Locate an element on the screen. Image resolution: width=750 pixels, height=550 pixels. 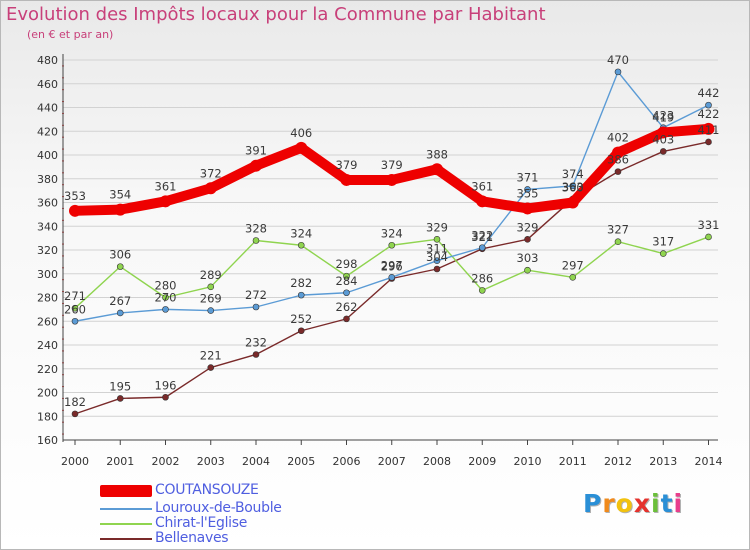
data-point-coutansouze-2012 is located at coordinates (618, 152).